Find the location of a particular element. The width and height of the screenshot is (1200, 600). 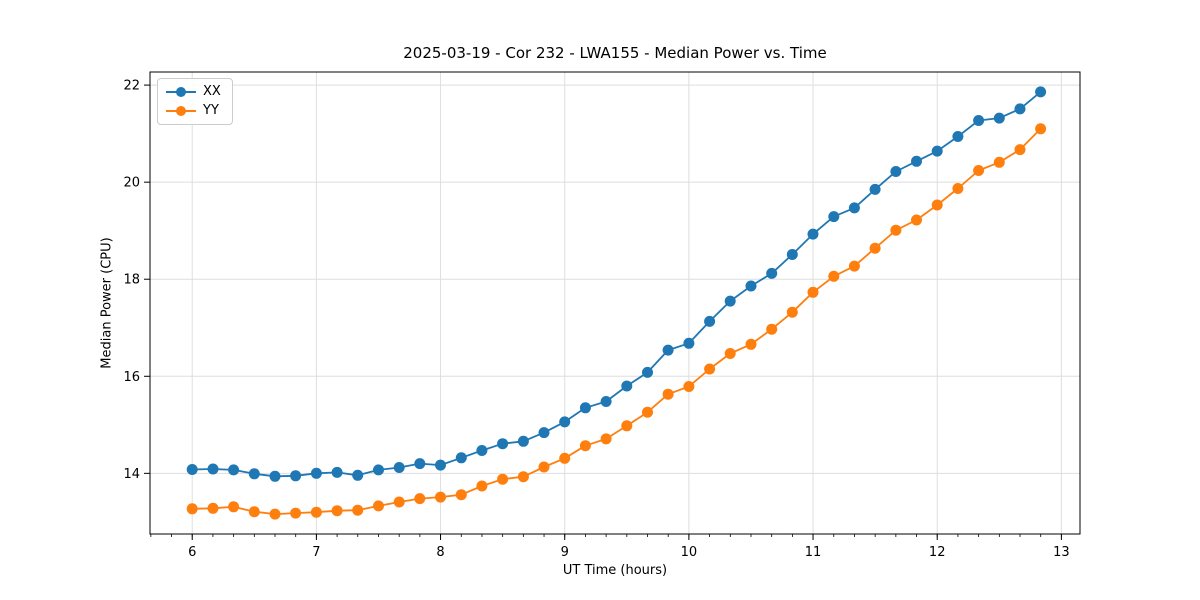

y-tick-label: 16 is located at coordinates (131, 377).